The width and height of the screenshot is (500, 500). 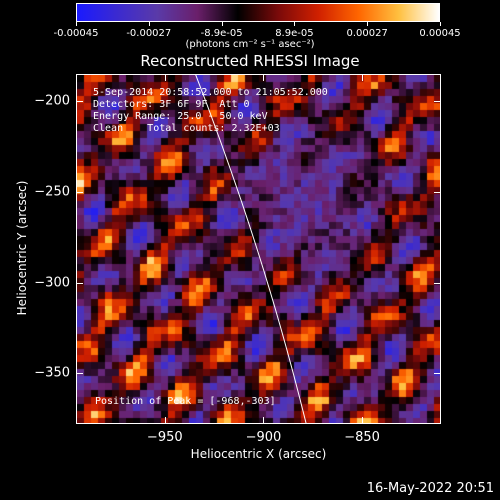 I want to click on colorbar-tick-label: 0.00045, so click(x=440, y=33).